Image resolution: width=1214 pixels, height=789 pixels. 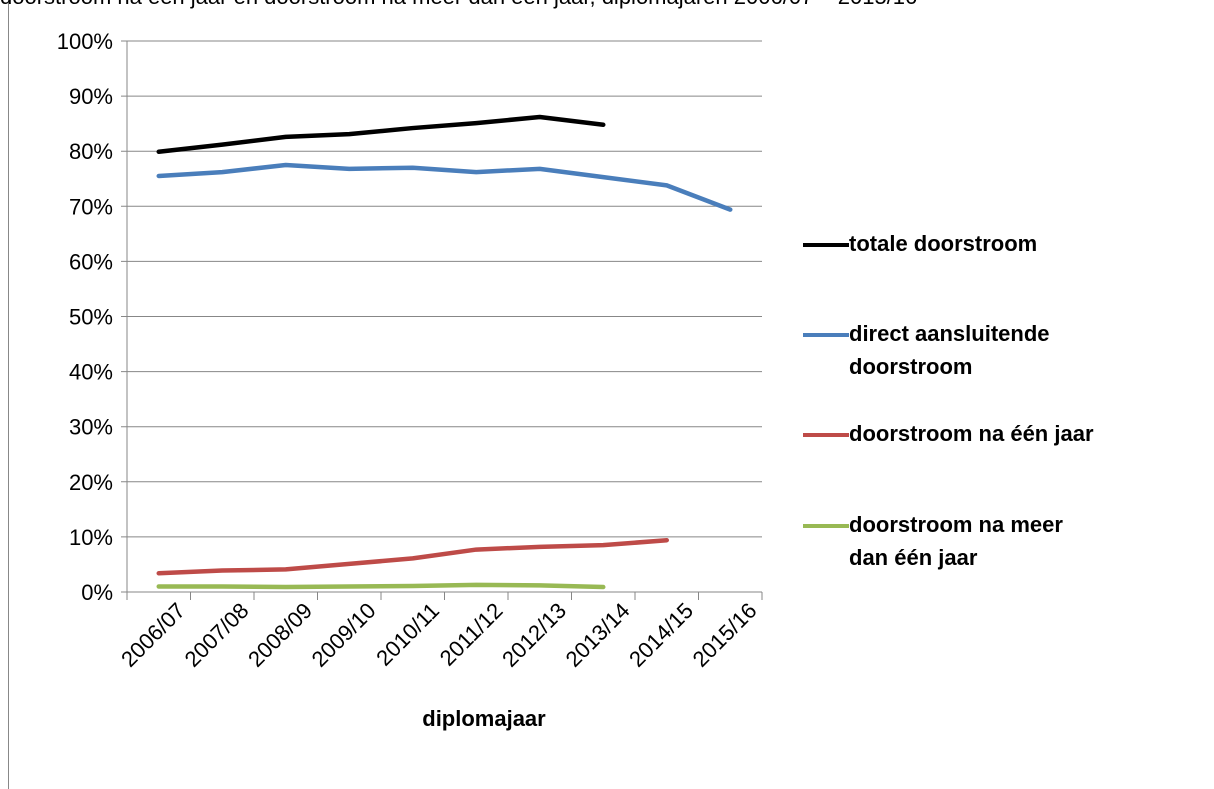 What do you see at coordinates (471, 634) in the screenshot?
I see `x-tick-label: 2011/12` at bounding box center [471, 634].